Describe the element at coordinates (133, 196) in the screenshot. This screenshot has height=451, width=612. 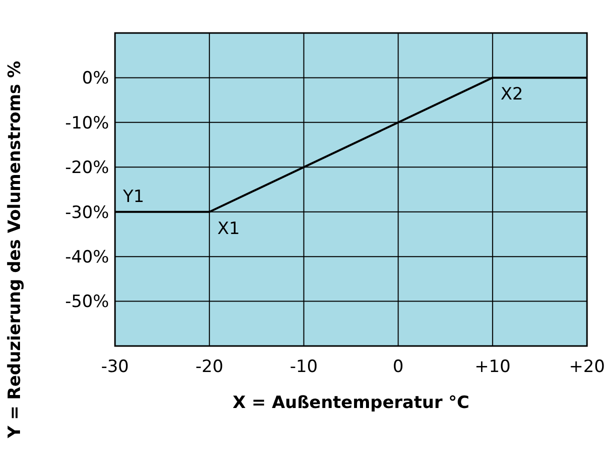
I see `annotation: Y1` at that location.